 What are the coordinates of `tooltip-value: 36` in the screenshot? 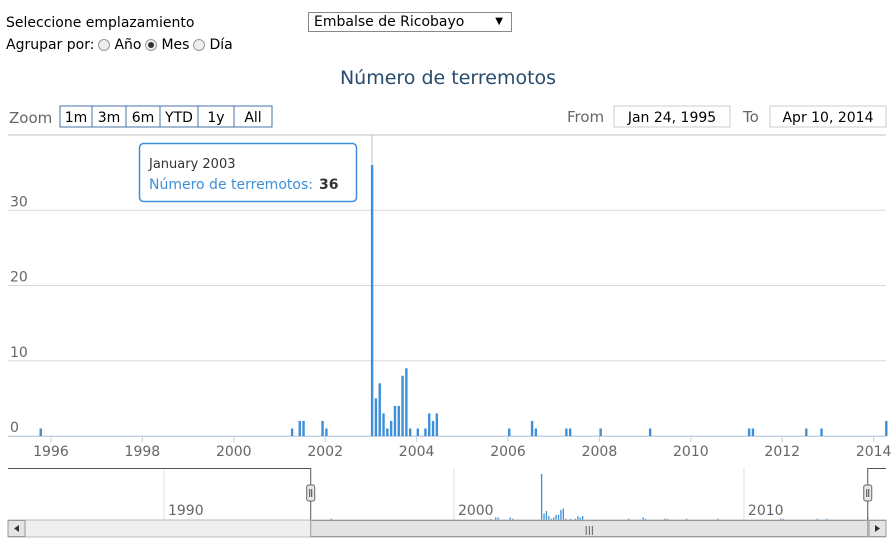 It's located at (328, 185).